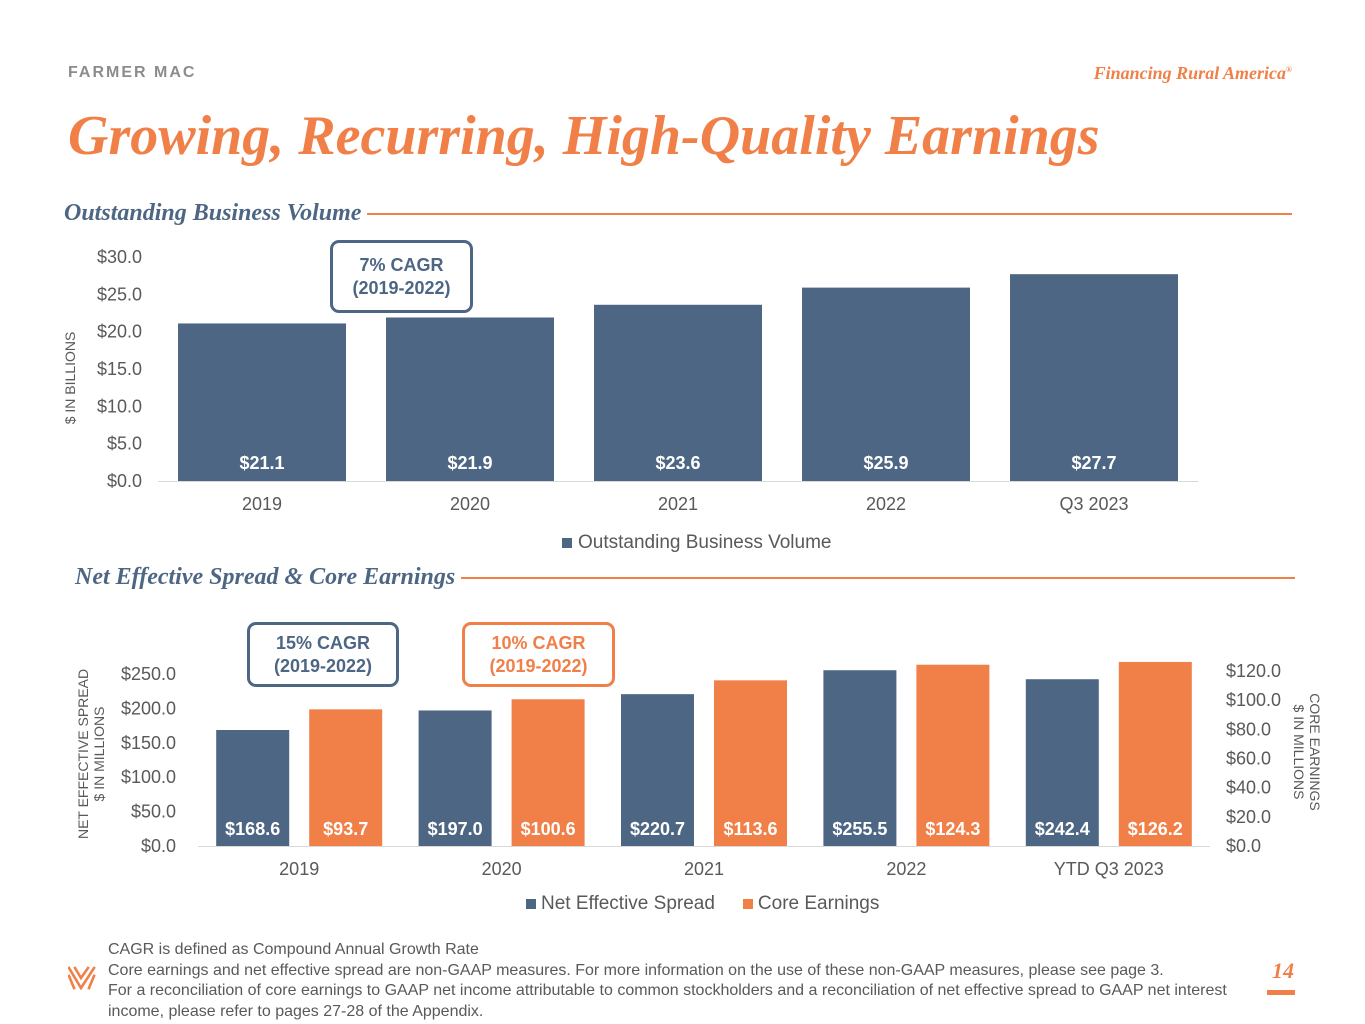 The image size is (1365, 1024). What do you see at coordinates (323, 654) in the screenshot?
I see `spread-cagr-callout: 15% CAGR (2019-2022)` at bounding box center [323, 654].